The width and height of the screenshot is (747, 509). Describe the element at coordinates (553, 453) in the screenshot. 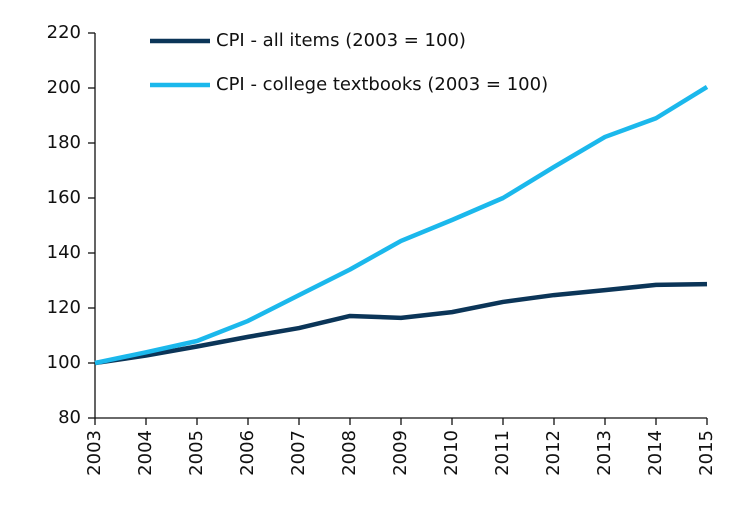

I see `x-tick-label: 2012` at that location.